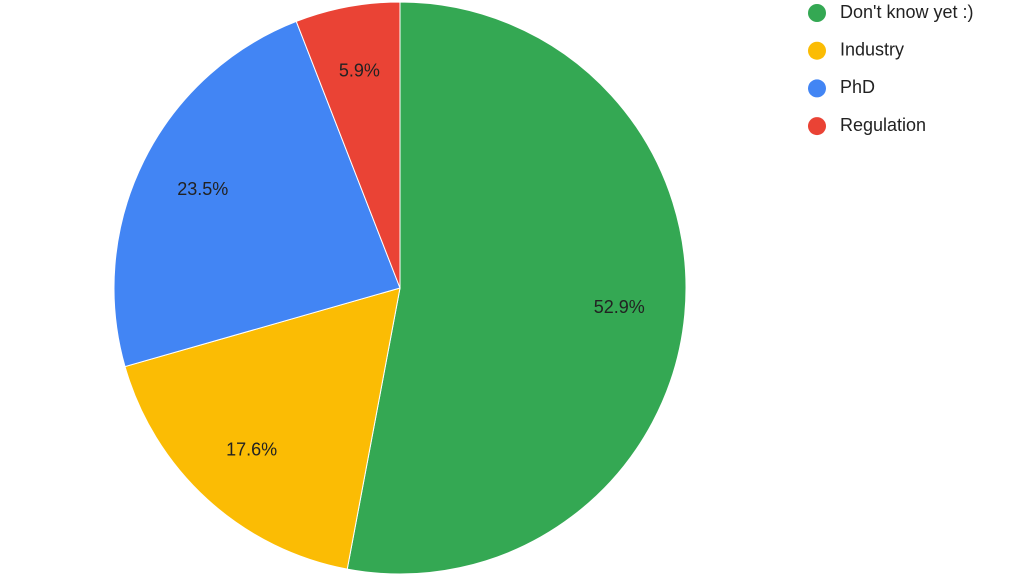 Image resolution: width=1024 pixels, height=576 pixels. What do you see at coordinates (202, 189) in the screenshot?
I see `data-label: 23.5%` at bounding box center [202, 189].